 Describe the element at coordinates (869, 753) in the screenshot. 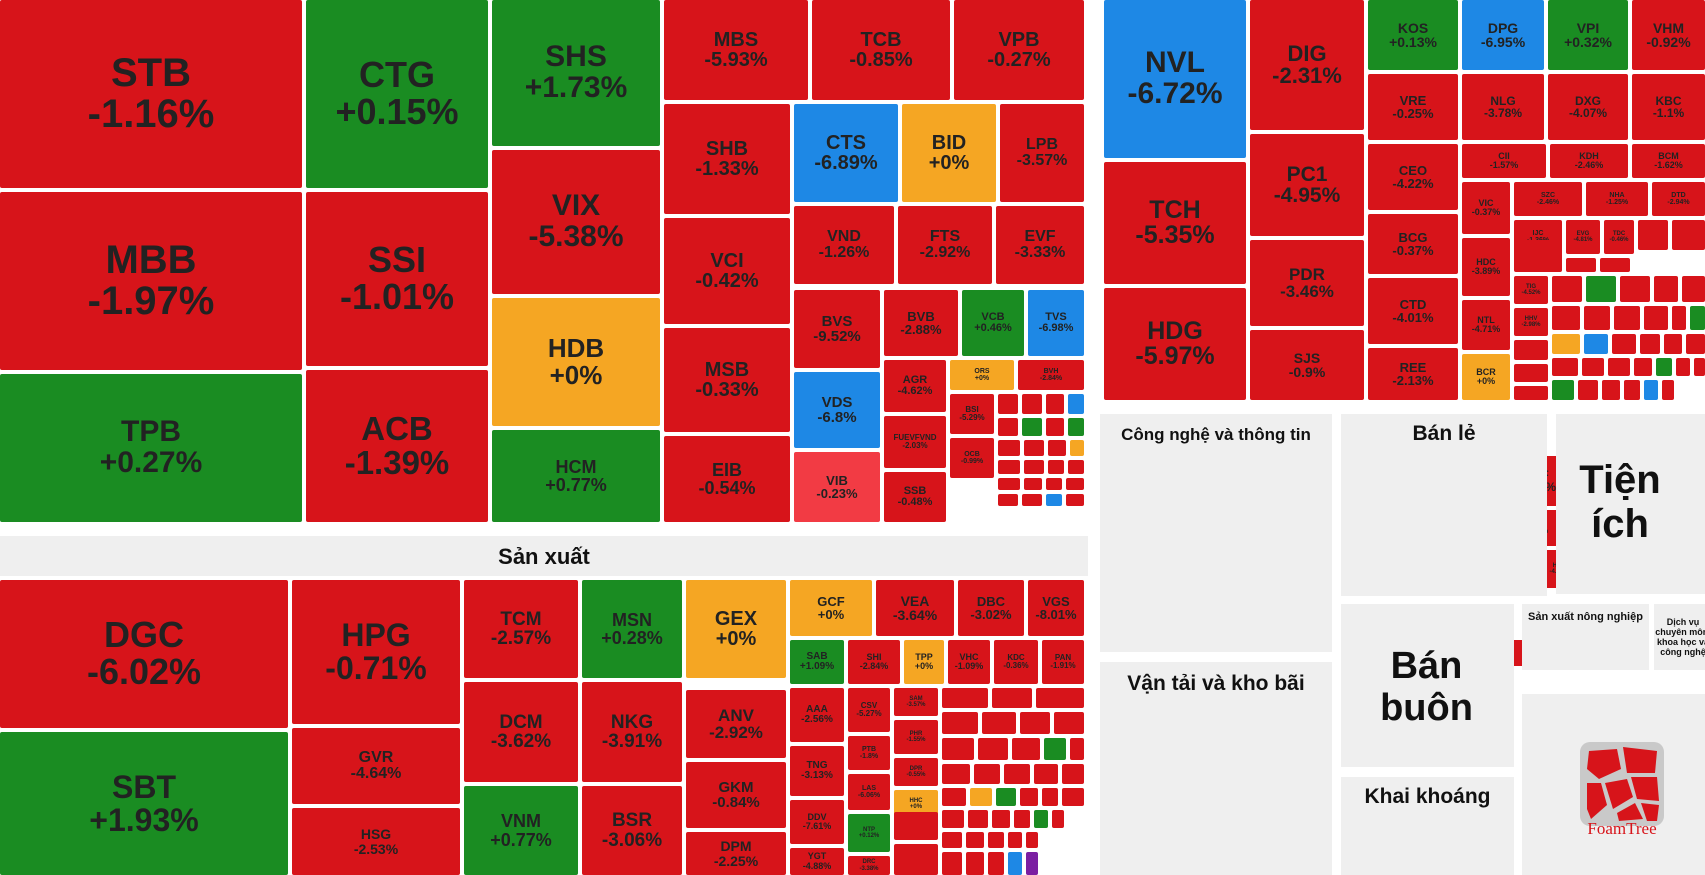

I see `tile-ptb: PTB -1.8%` at that location.